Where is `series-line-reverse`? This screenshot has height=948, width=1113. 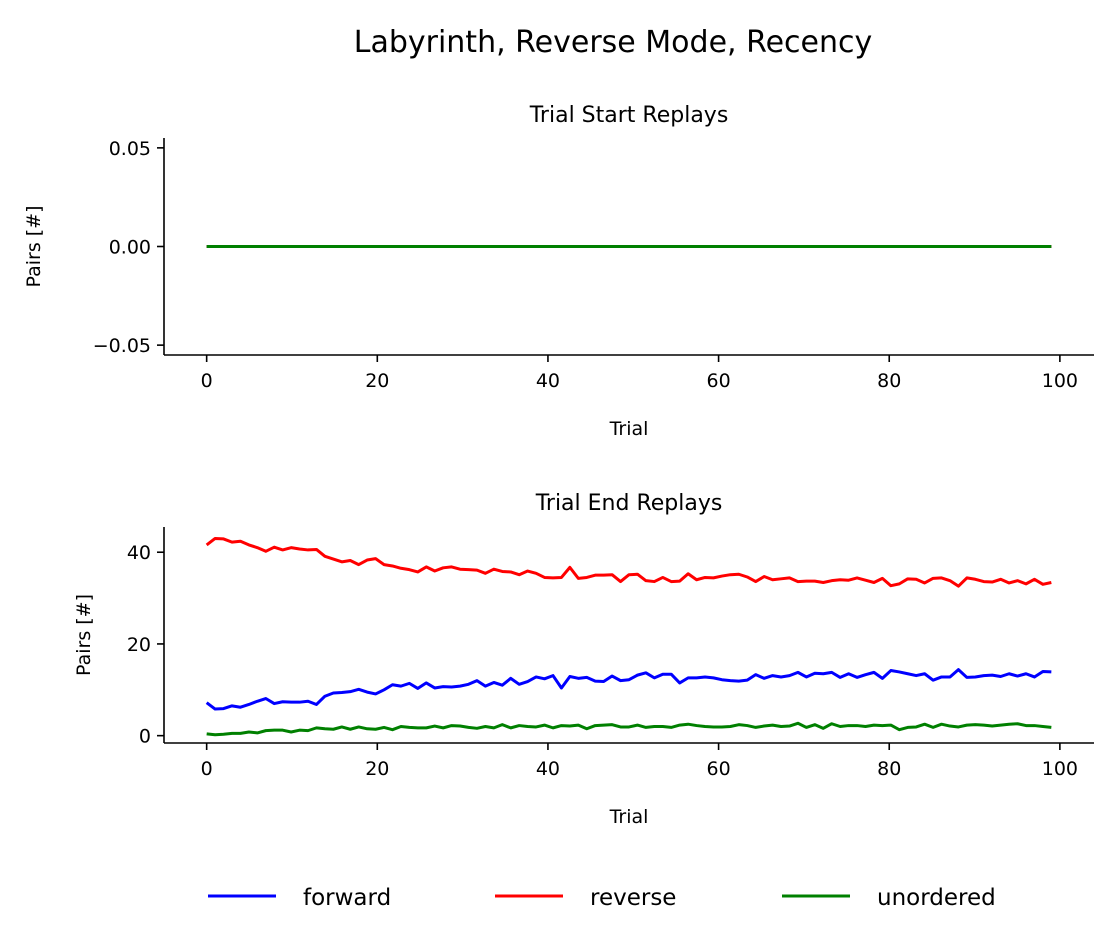 series-line-reverse is located at coordinates (628, 562).